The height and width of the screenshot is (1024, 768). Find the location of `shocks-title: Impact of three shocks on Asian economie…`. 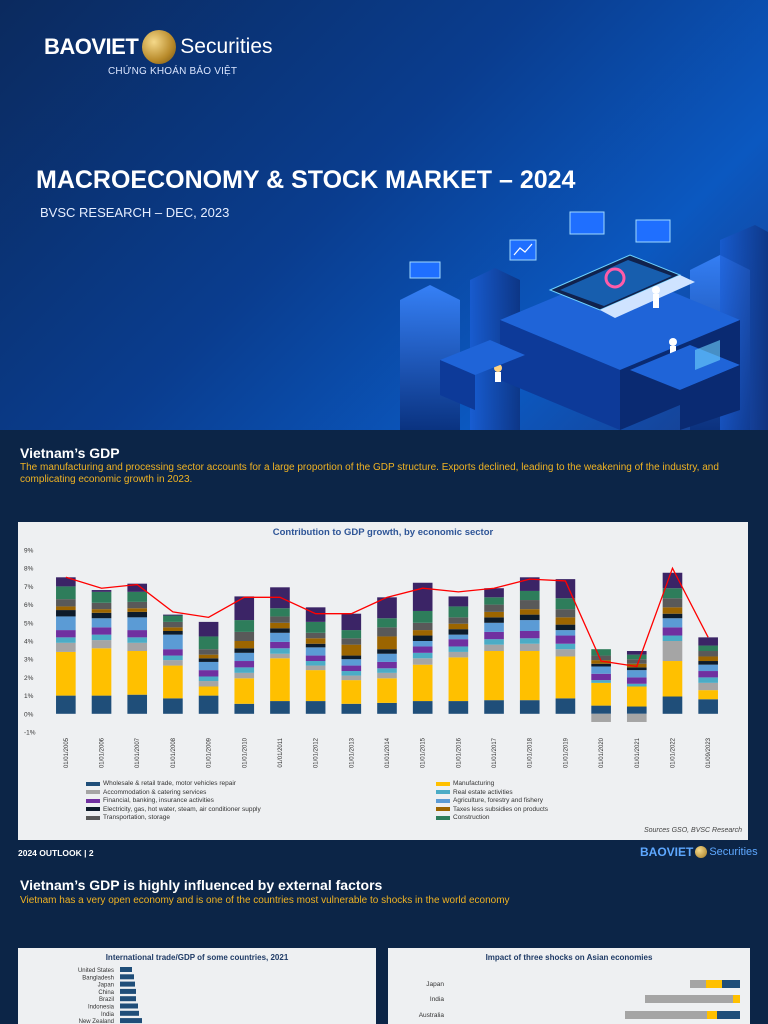

shocks-title: Impact of three shocks on Asian economie… is located at coordinates (569, 957).